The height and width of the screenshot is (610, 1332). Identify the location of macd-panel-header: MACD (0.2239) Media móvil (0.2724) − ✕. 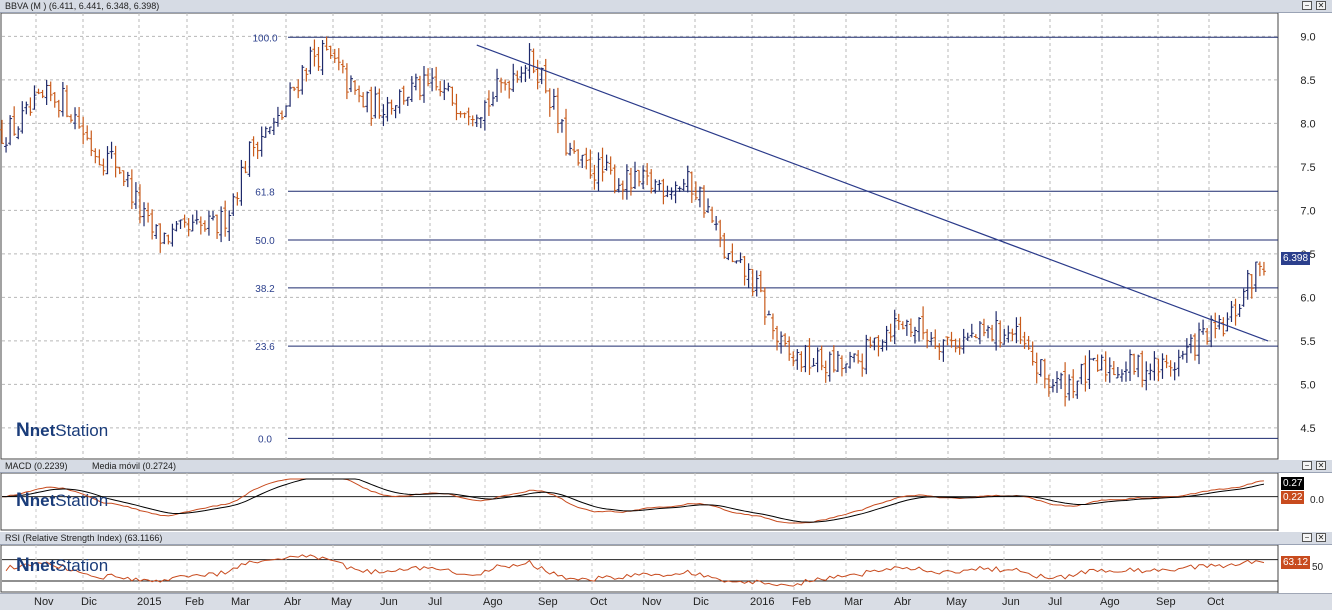
(666, 466).